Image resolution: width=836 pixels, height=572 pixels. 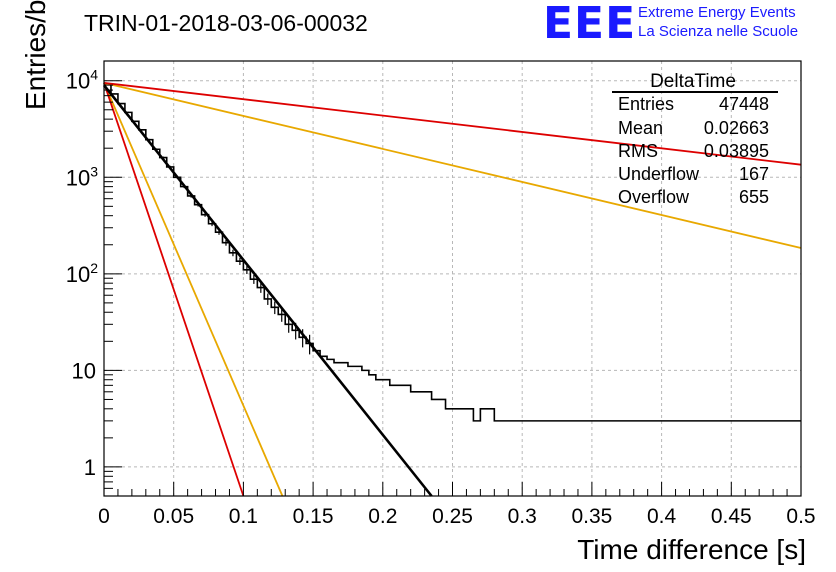 I want to click on x-tick-label: 0.5, so click(x=800, y=516).